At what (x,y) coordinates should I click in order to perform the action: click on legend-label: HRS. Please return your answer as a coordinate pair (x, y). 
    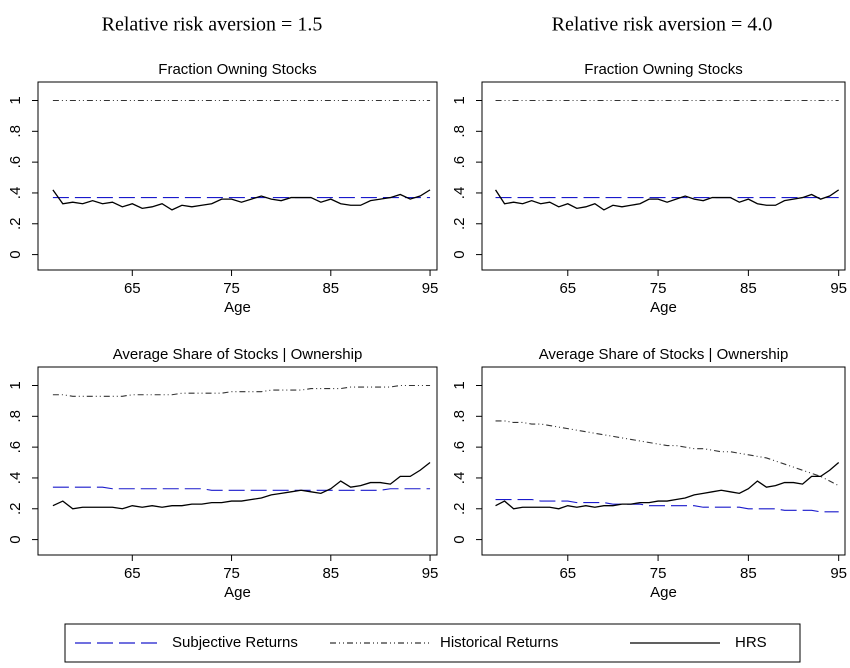
    Looking at the image, I should click on (751, 642).